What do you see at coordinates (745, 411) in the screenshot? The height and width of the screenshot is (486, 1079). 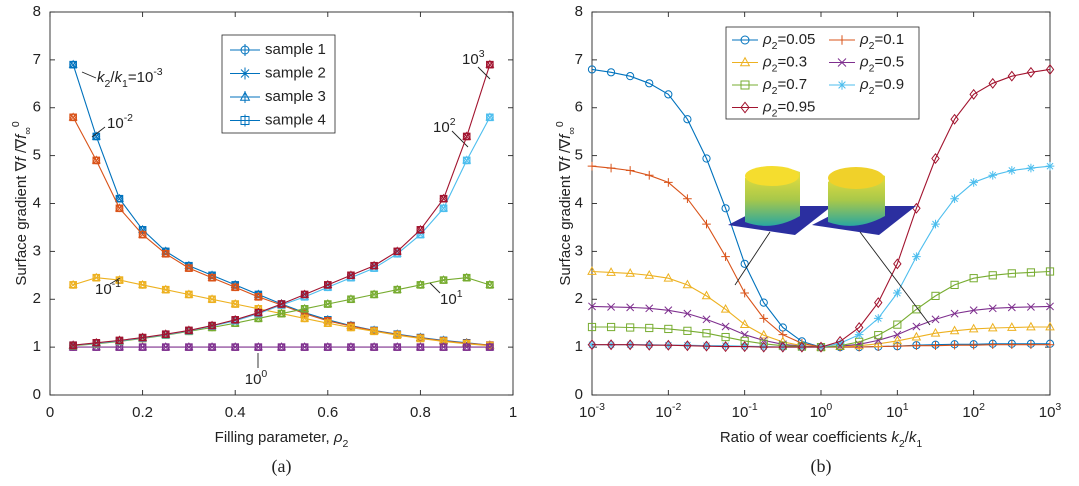 I see `x-tick-label: 10⁻¹` at bounding box center [745, 411].